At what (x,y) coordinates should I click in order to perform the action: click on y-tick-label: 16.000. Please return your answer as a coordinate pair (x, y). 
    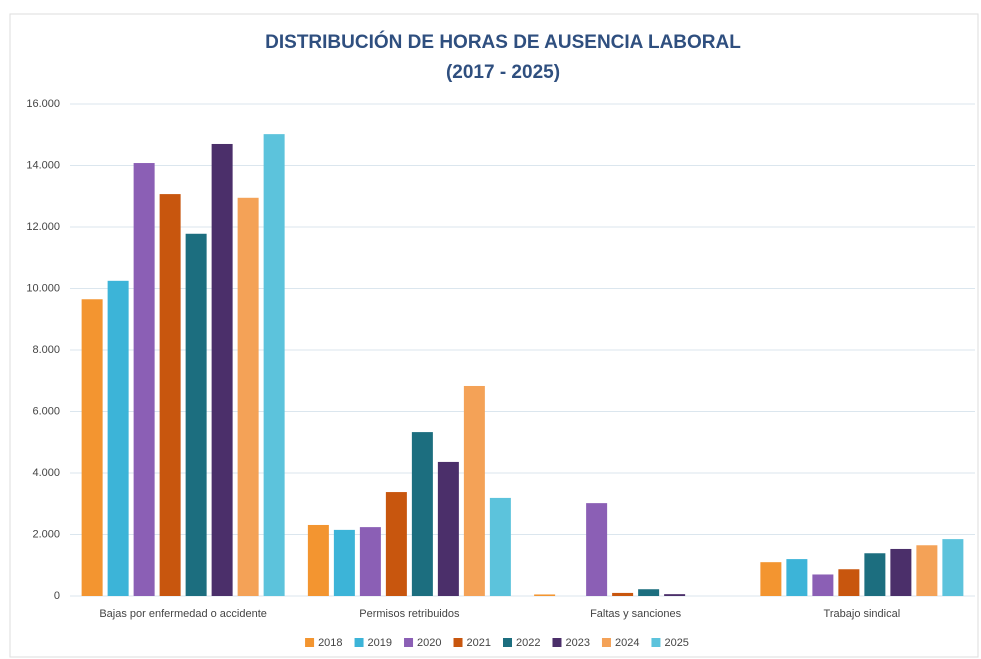
    Looking at the image, I should click on (43, 104).